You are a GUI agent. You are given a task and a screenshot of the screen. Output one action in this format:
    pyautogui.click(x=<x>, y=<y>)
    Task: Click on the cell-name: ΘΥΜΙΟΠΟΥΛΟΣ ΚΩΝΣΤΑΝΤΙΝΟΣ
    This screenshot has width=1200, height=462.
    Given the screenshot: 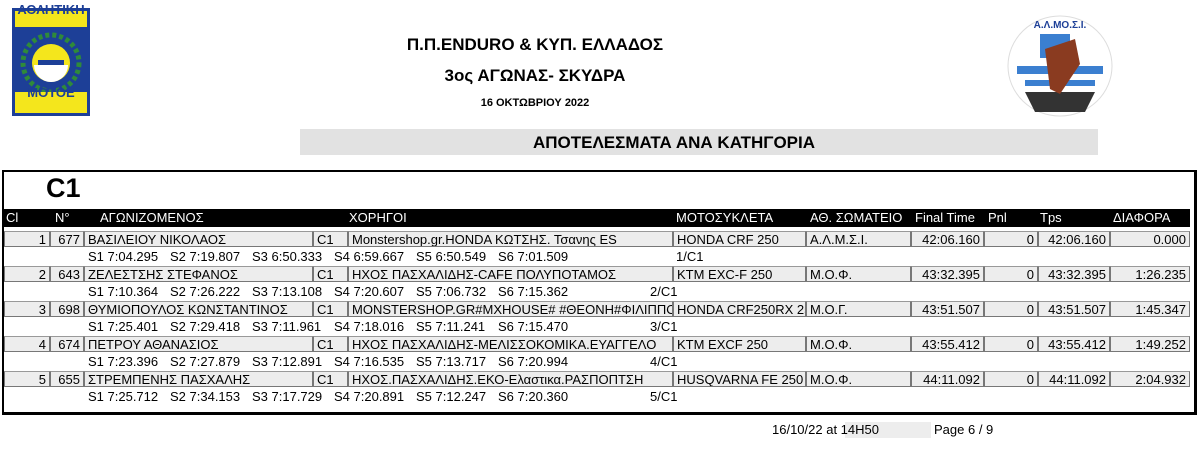 What is the action you would take?
    pyautogui.click(x=198, y=309)
    